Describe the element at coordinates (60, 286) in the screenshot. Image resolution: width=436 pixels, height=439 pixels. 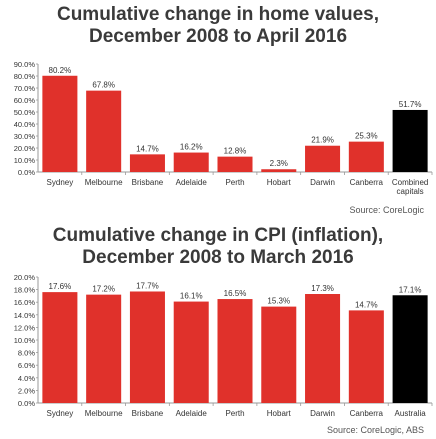
I see `data-label: 17.6%` at that location.